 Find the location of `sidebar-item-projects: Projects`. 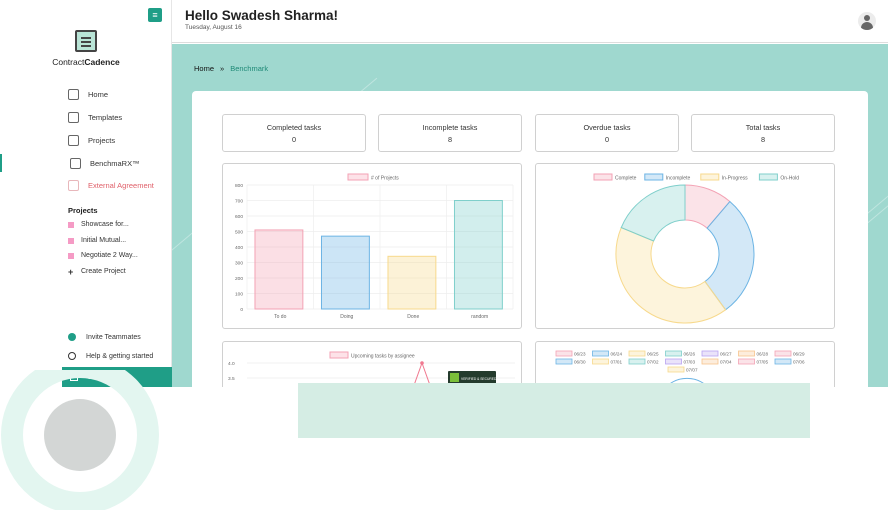

sidebar-item-projects: Projects is located at coordinates (86, 140).